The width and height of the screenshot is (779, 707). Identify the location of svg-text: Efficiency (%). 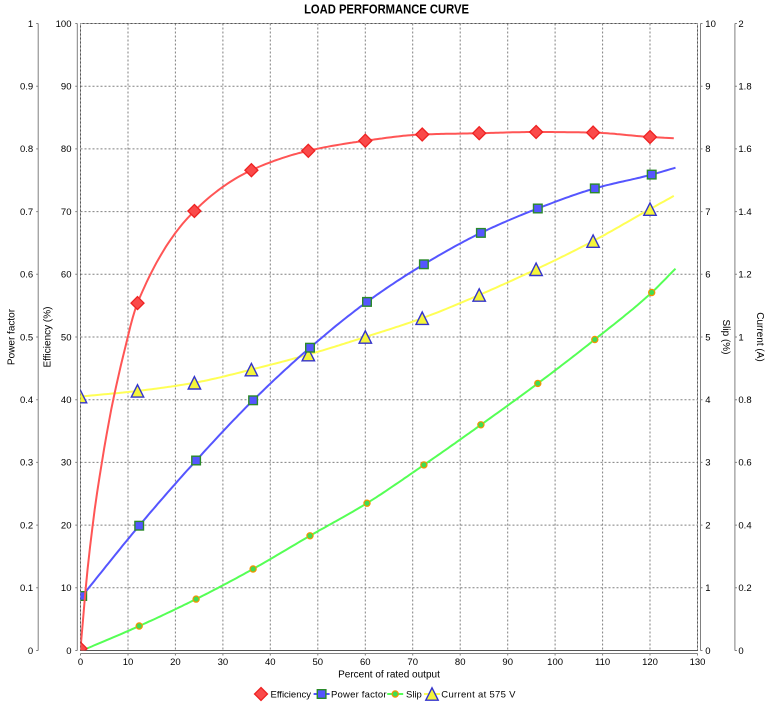
(48, 337).